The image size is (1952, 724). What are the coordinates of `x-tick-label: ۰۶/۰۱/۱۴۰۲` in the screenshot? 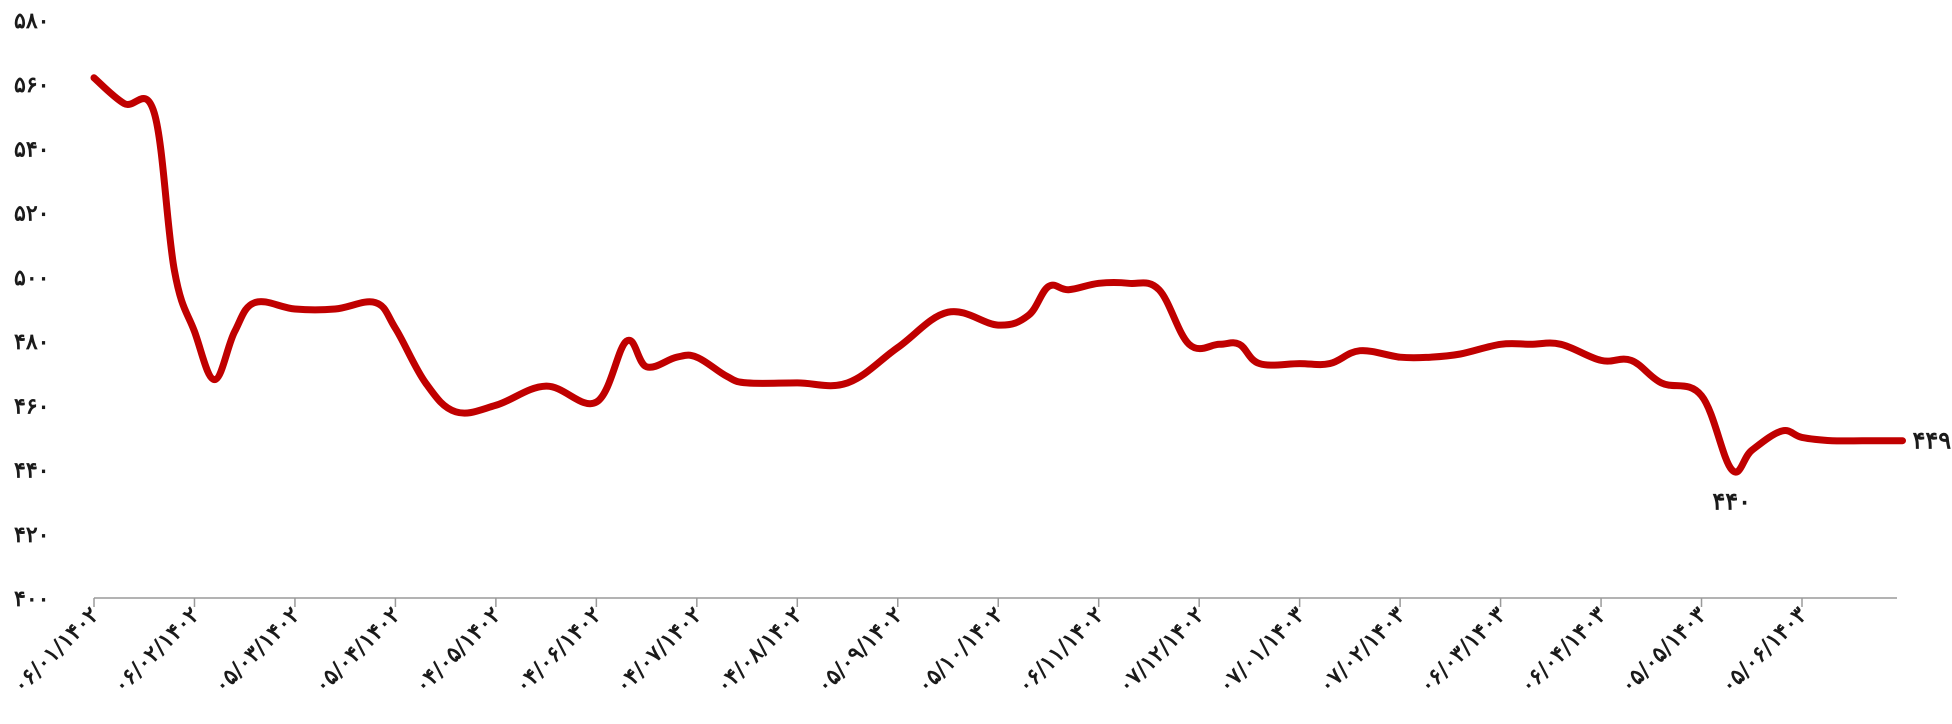 It's located at (56, 650).